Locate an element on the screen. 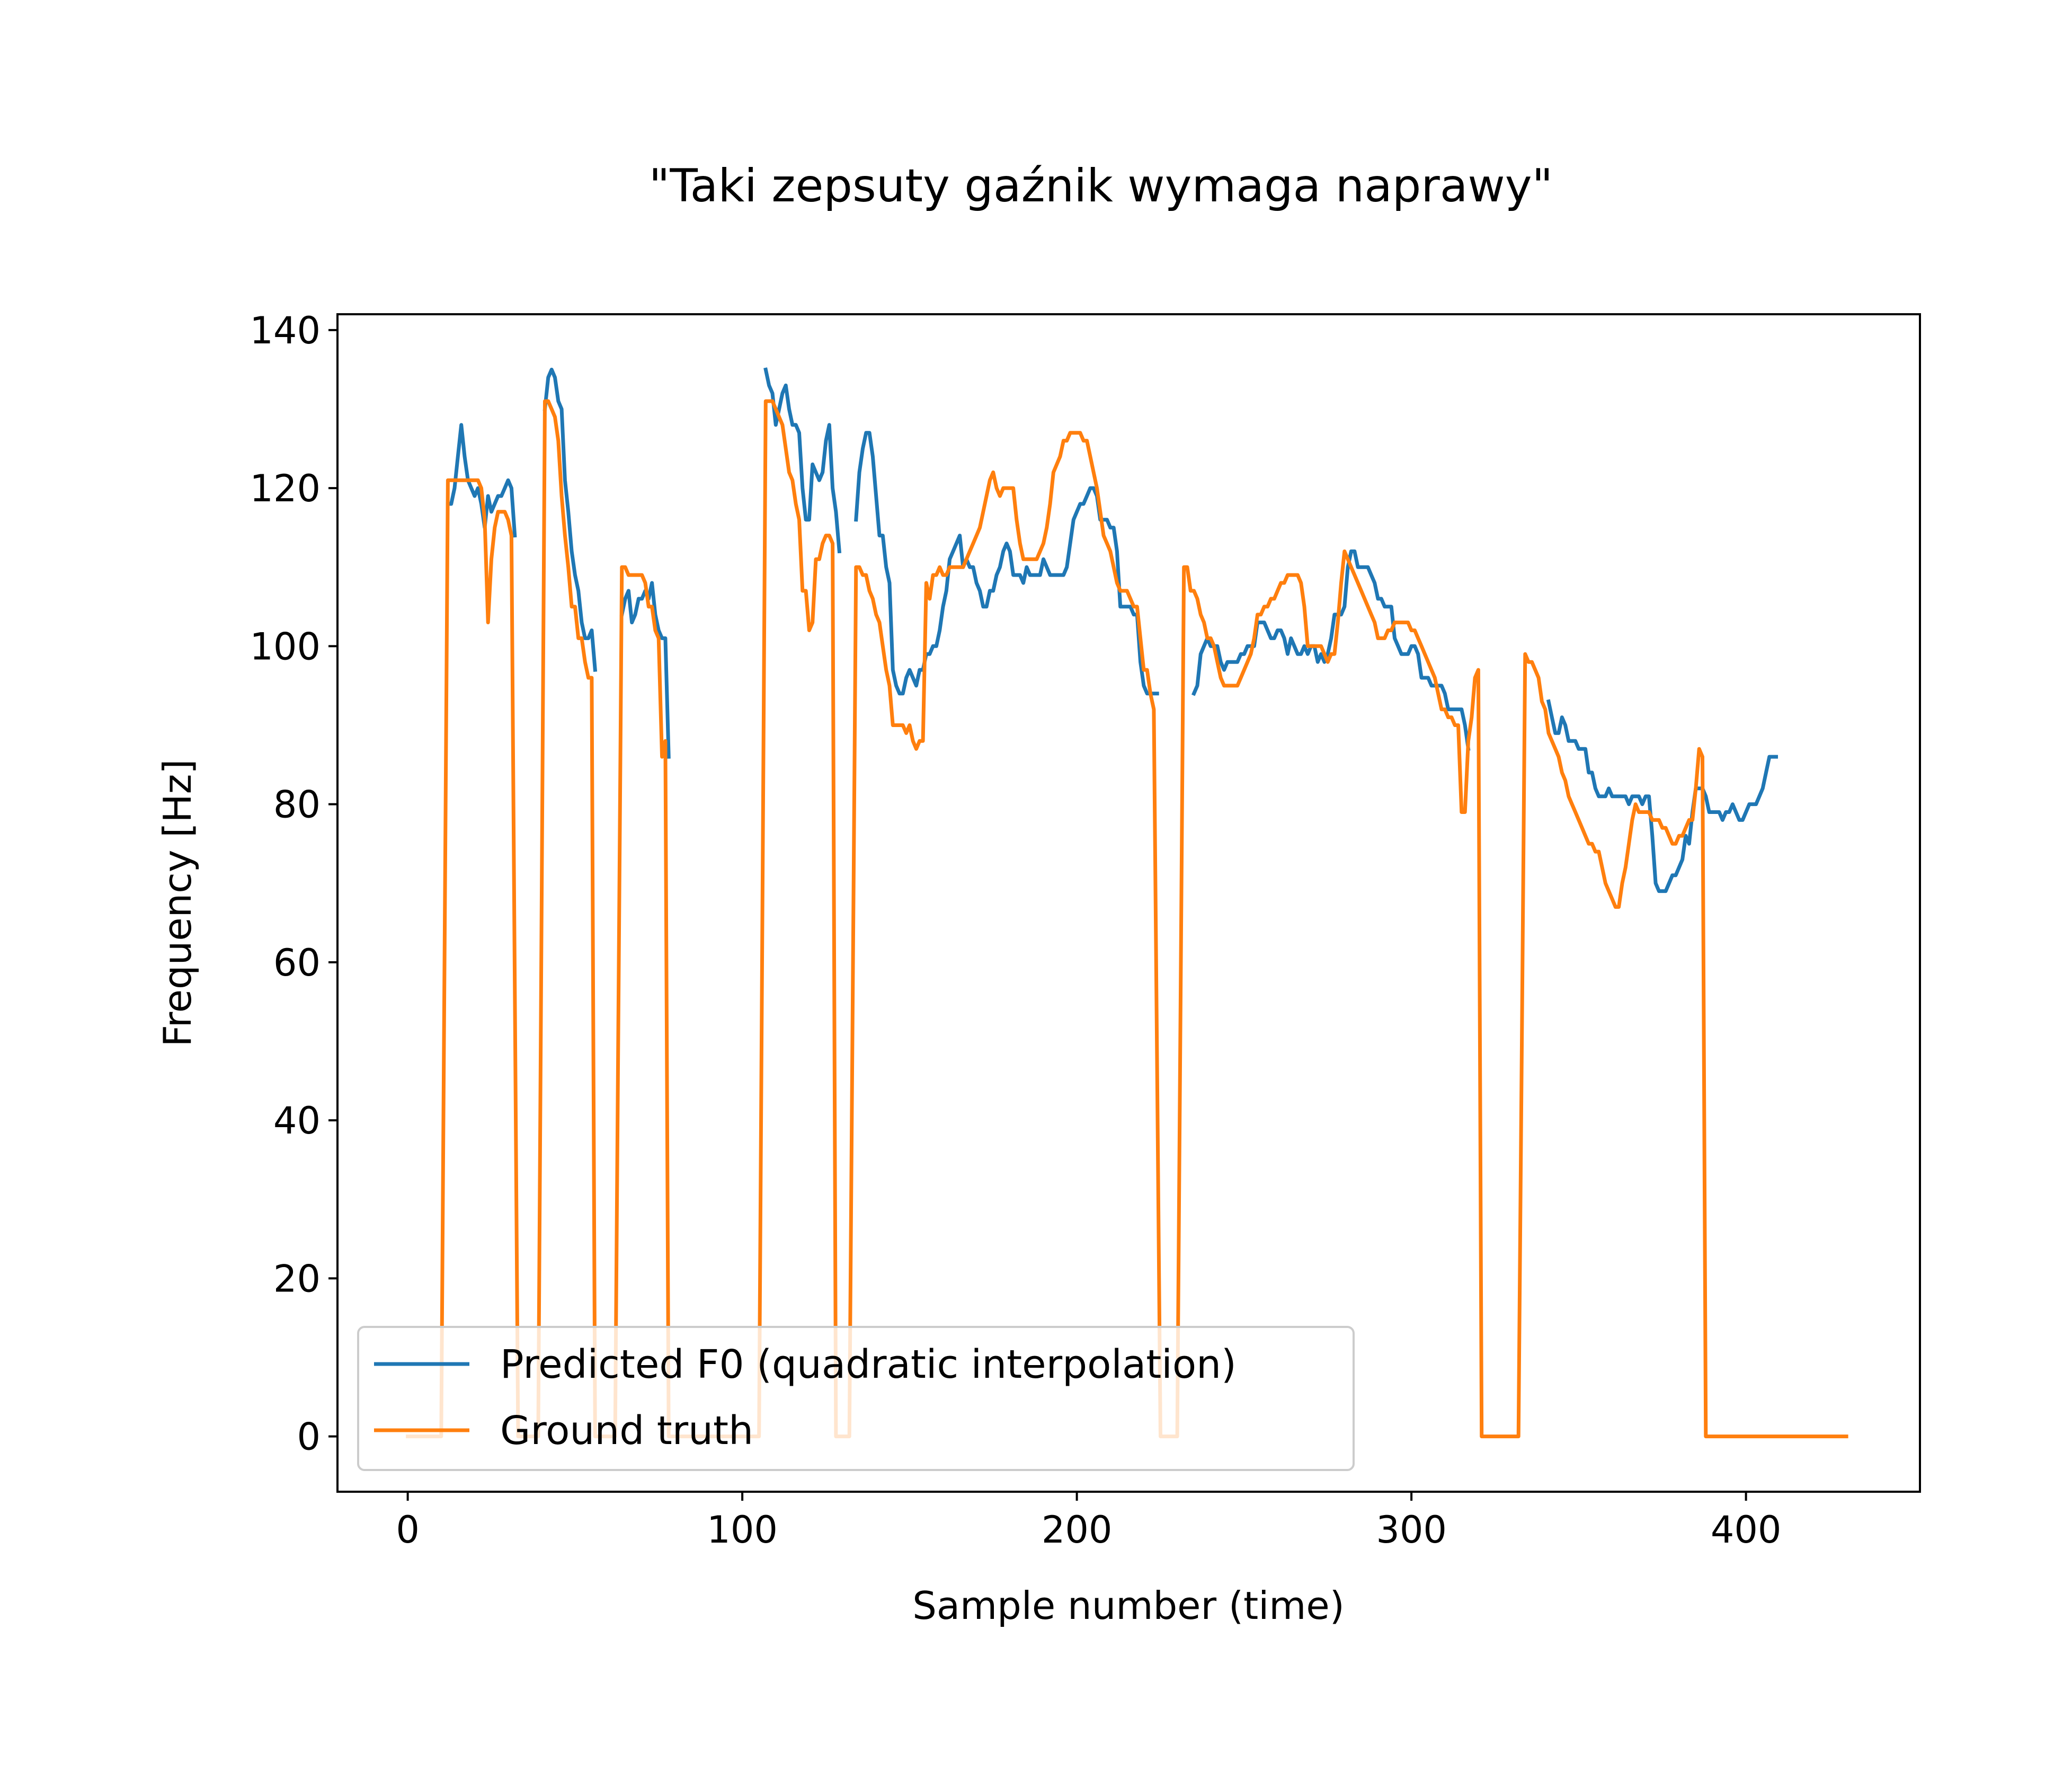 The width and height of the screenshot is (2072, 1780). y-tick-label: 120 is located at coordinates (285, 488).